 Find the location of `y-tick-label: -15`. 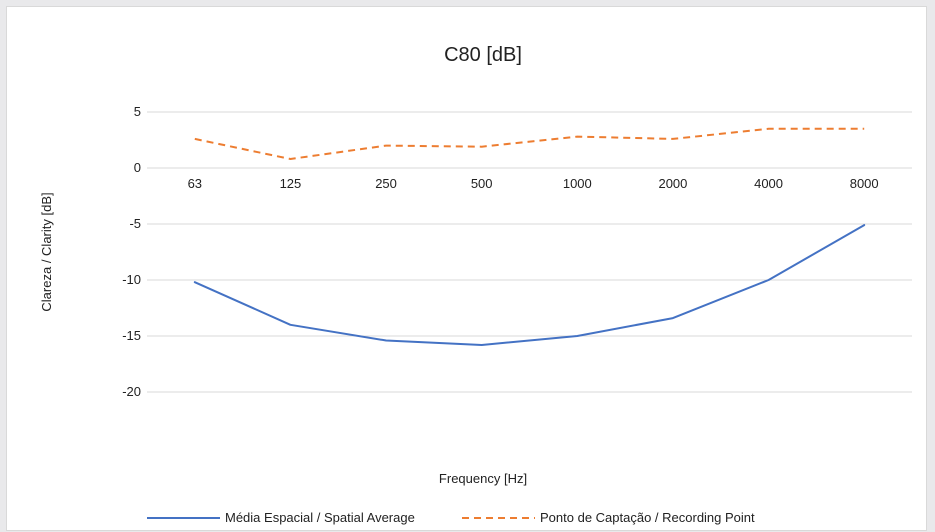

y-tick-label: -15 is located at coordinates (131, 335).